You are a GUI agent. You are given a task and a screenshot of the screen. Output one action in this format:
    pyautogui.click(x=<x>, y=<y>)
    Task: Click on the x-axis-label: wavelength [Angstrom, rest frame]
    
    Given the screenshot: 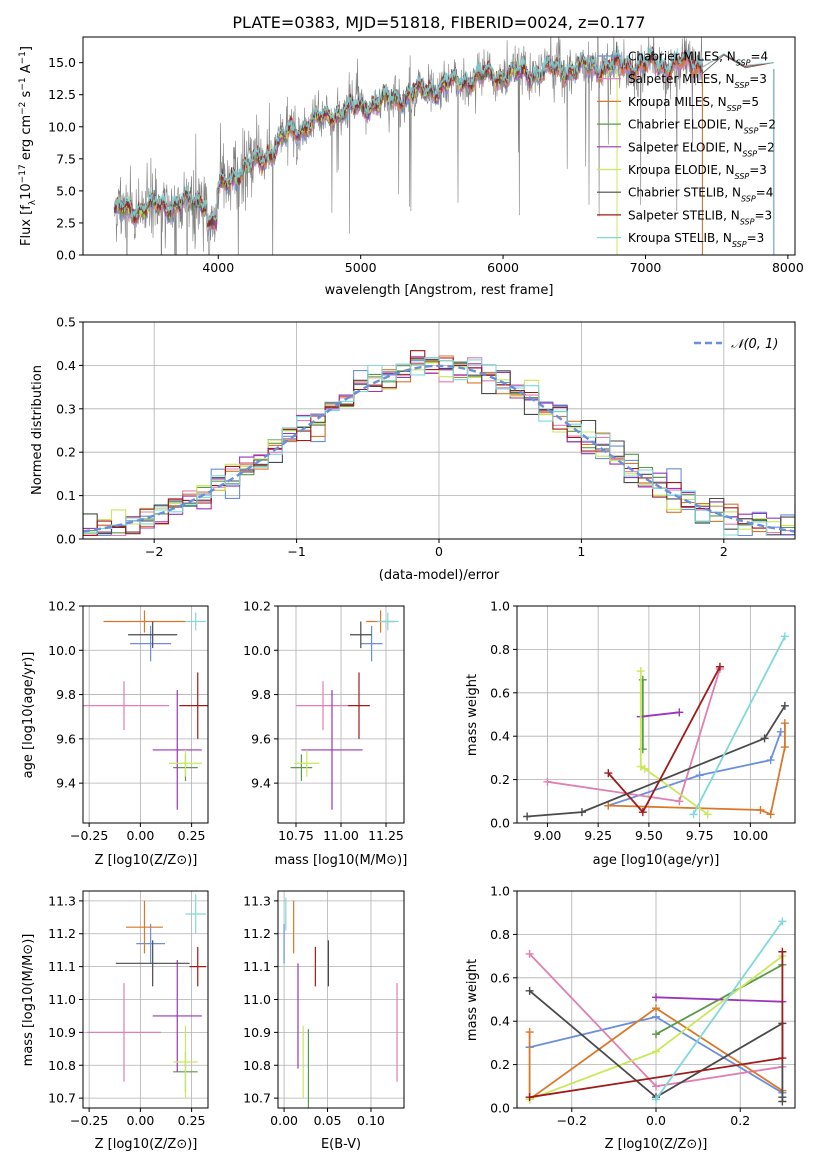 What is the action you would take?
    pyautogui.click(x=439, y=290)
    